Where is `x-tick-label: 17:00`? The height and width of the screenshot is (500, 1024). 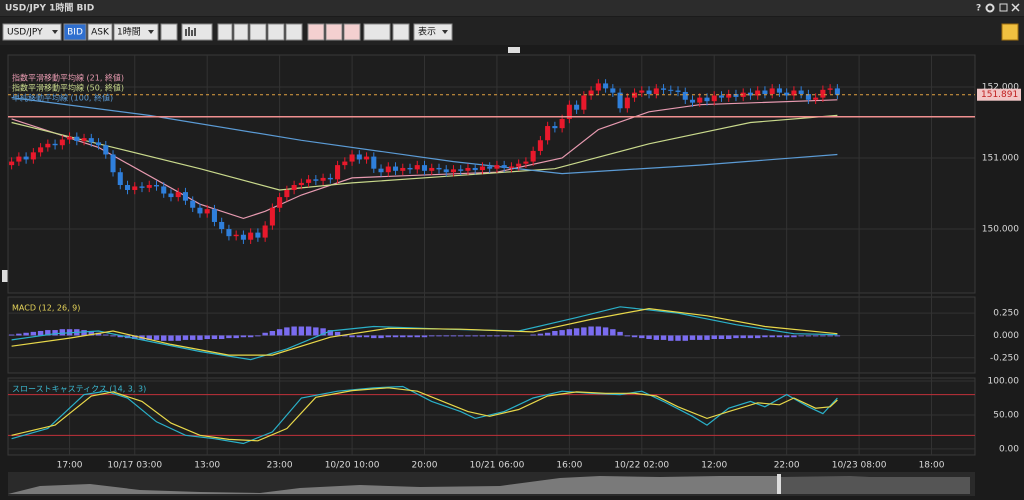
x-tick-label: 17:00 is located at coordinates (70, 466).